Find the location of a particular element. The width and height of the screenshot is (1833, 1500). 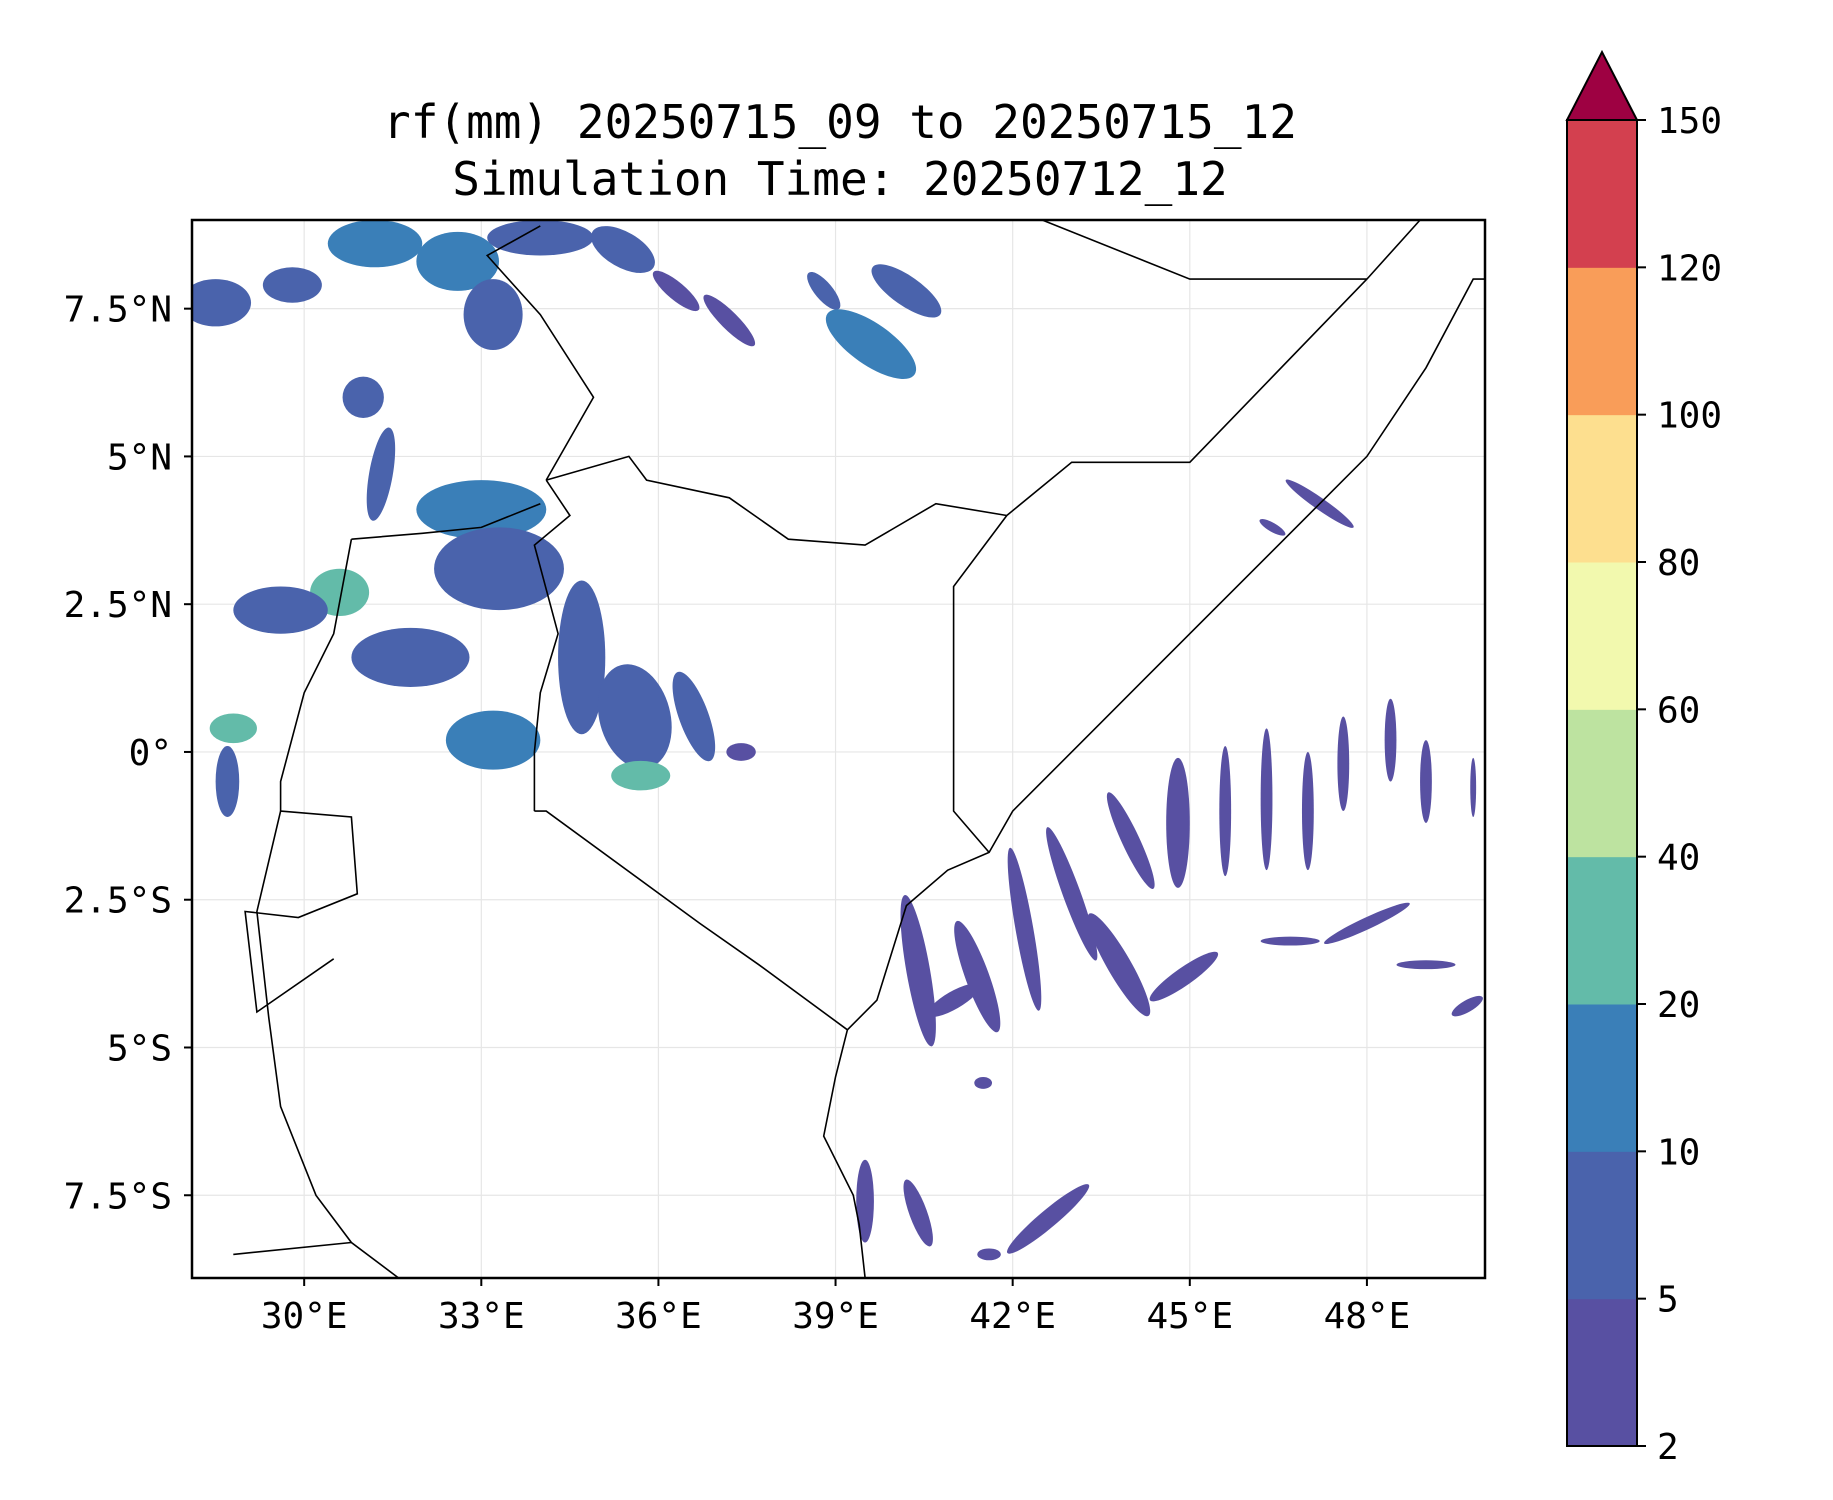

colorbar-tick-label: 60 is located at coordinates (1678, 710).